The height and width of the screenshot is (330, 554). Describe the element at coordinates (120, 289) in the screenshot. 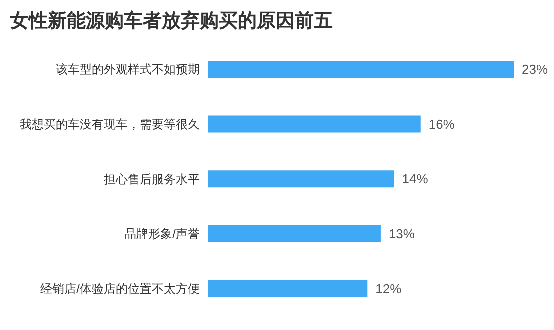

I see `y-tick-label: 经销店/体验店的位置不太方便` at that location.